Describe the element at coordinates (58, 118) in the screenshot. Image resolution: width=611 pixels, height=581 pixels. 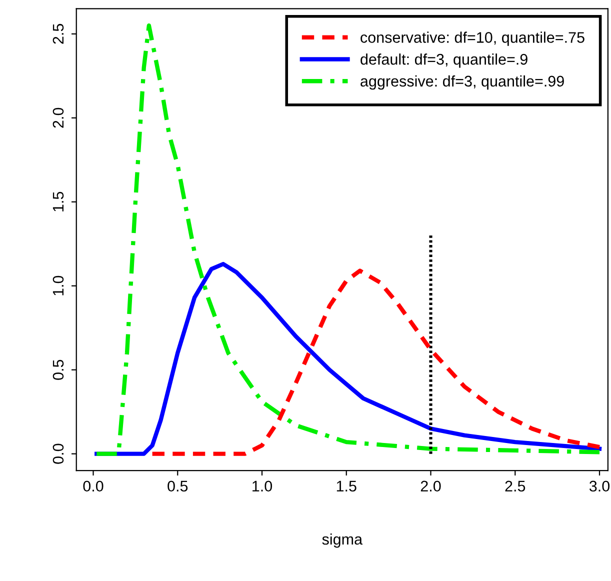
I see `y-tick-label: 2.0` at that location.